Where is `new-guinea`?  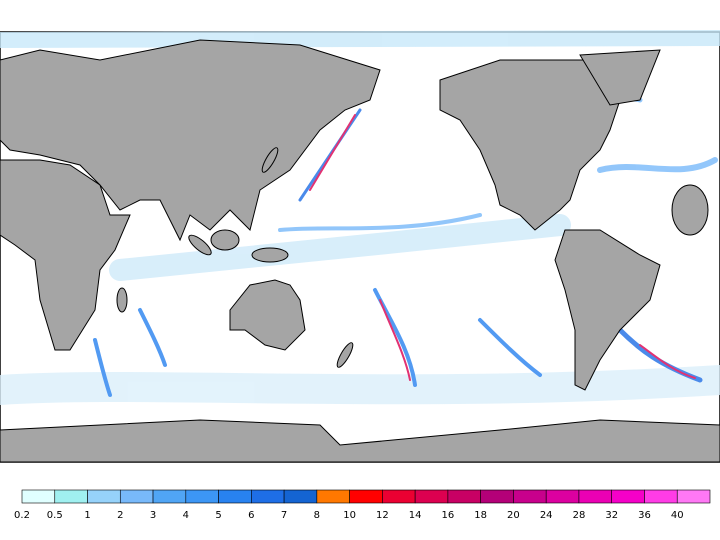 new-guinea is located at coordinates (270, 255).